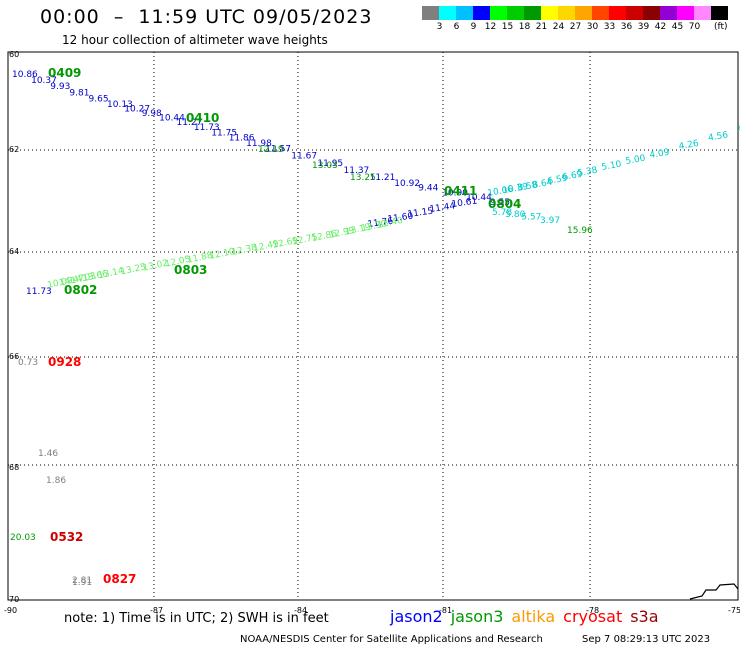  Describe the element at coordinates (626, 27) in the screenshot. I see `scale-label: 36` at that location.